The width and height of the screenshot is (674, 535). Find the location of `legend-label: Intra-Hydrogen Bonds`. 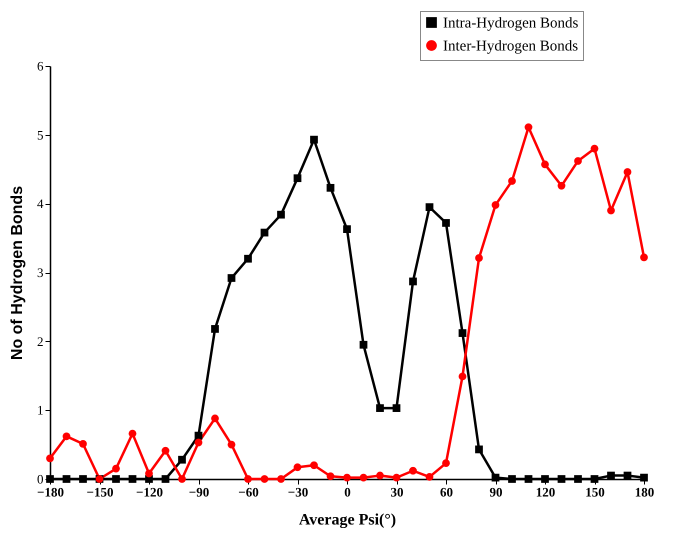

legend-label: Intra-Hydrogen Bonds is located at coordinates (511, 24).